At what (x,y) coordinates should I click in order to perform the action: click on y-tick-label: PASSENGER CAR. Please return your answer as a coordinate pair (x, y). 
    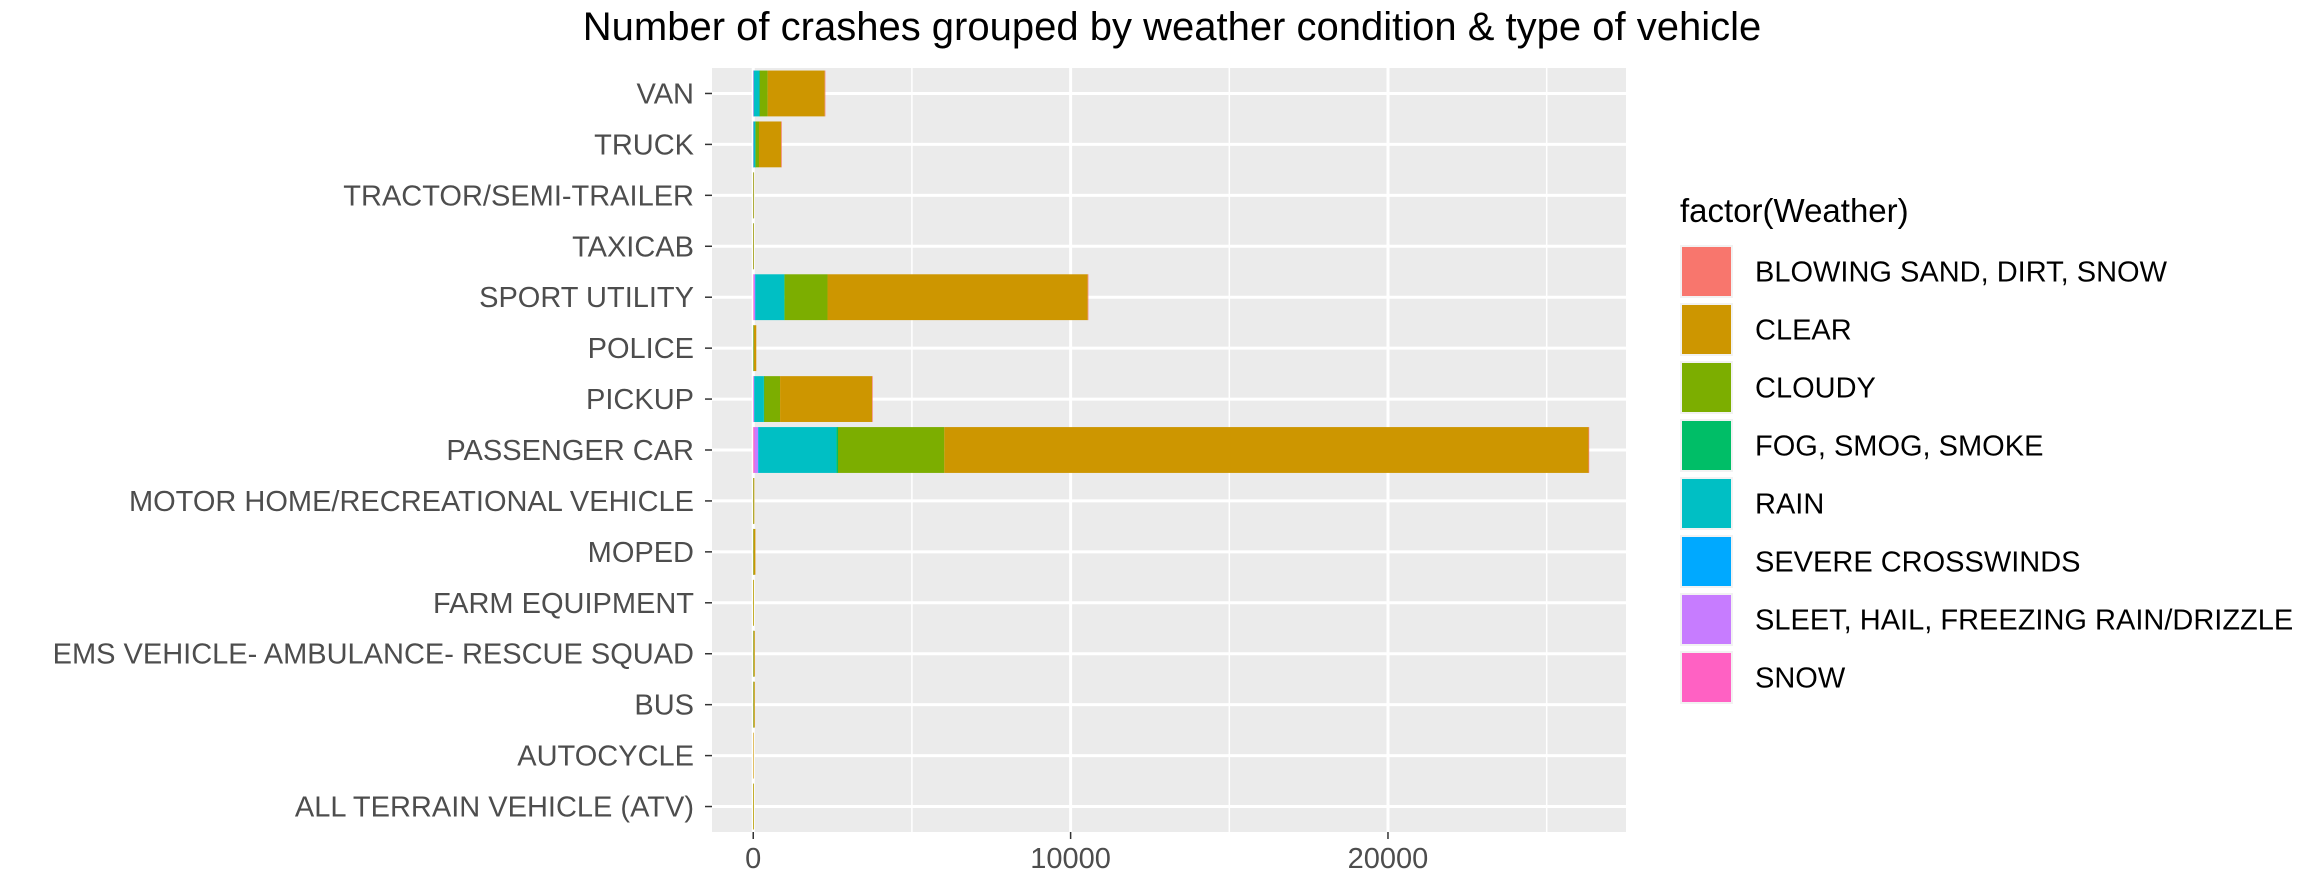
    Looking at the image, I should click on (570, 451).